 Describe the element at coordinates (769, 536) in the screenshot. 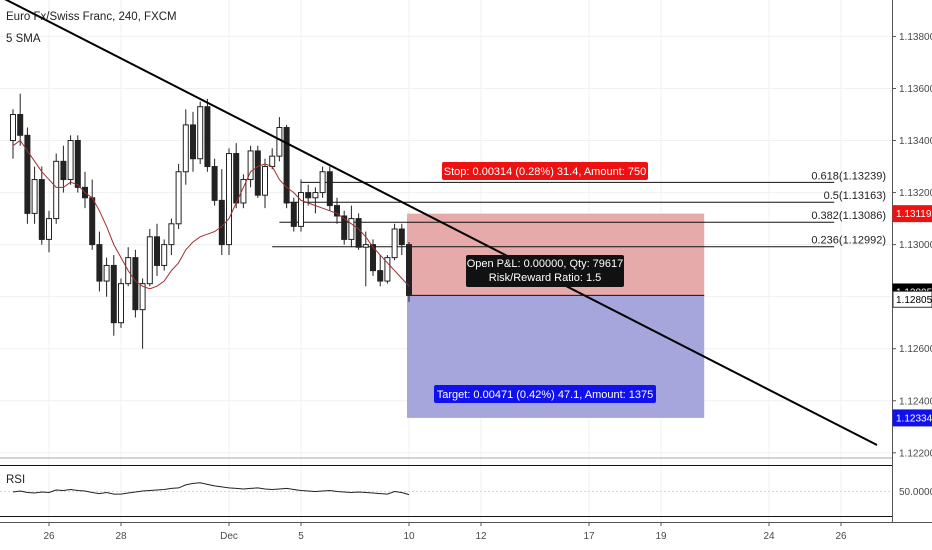

I see `time-tick-label: 24` at that location.